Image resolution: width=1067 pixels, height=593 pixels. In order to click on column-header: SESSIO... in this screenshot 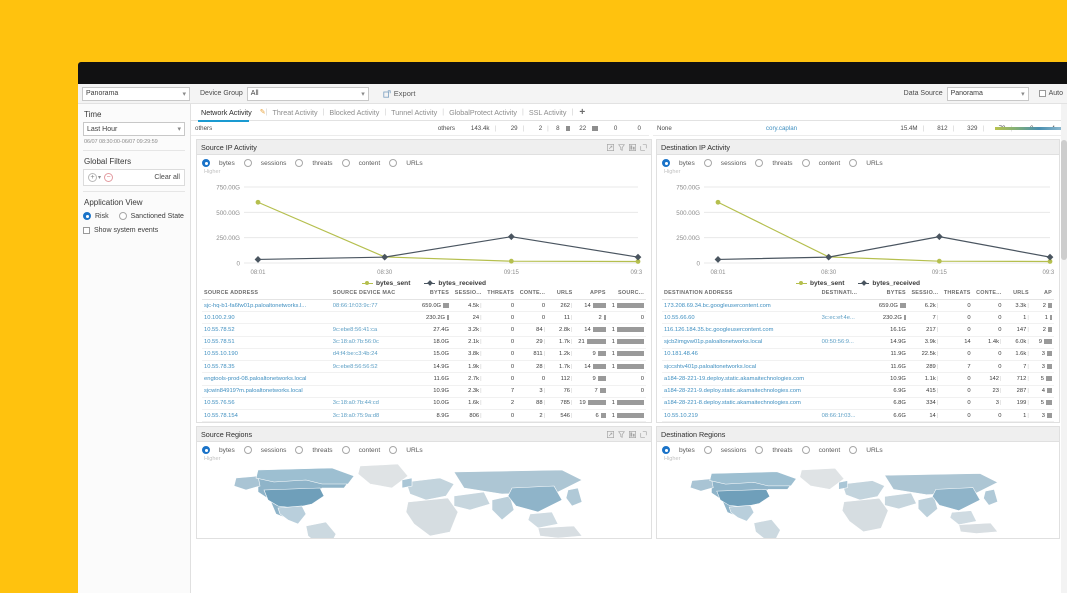, I will do `click(924, 293)`.